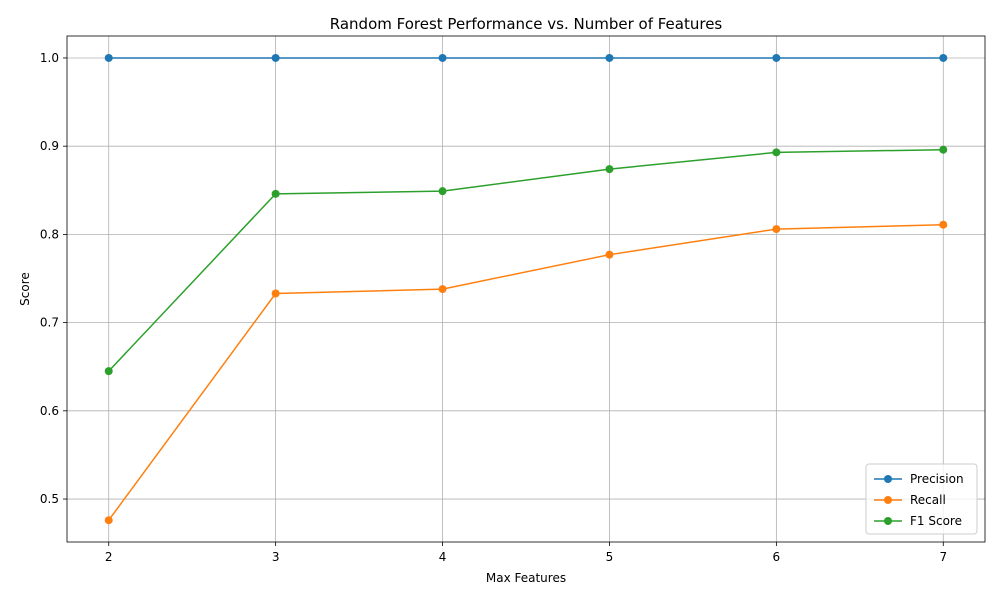 This screenshot has width=1000, height=600. I want to click on x-tick-label: 2, so click(109, 557).